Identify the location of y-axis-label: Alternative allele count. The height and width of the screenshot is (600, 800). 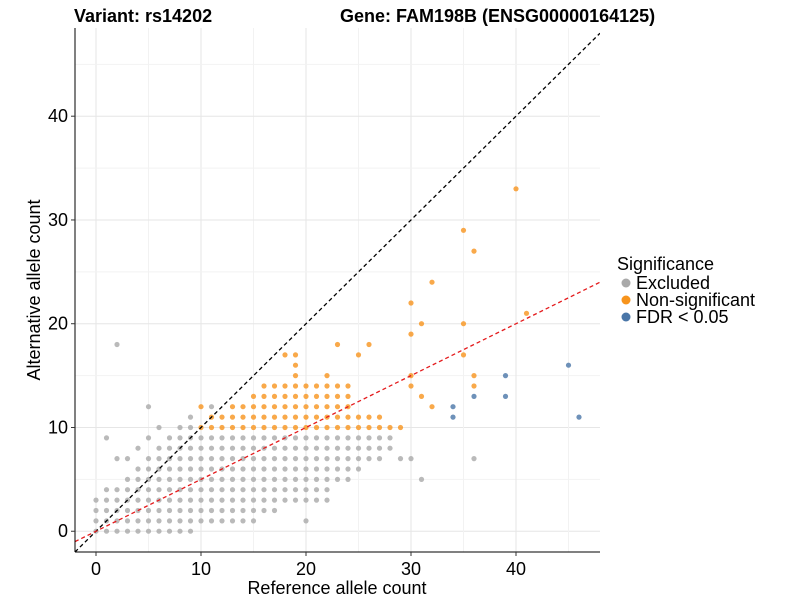
(34, 289).